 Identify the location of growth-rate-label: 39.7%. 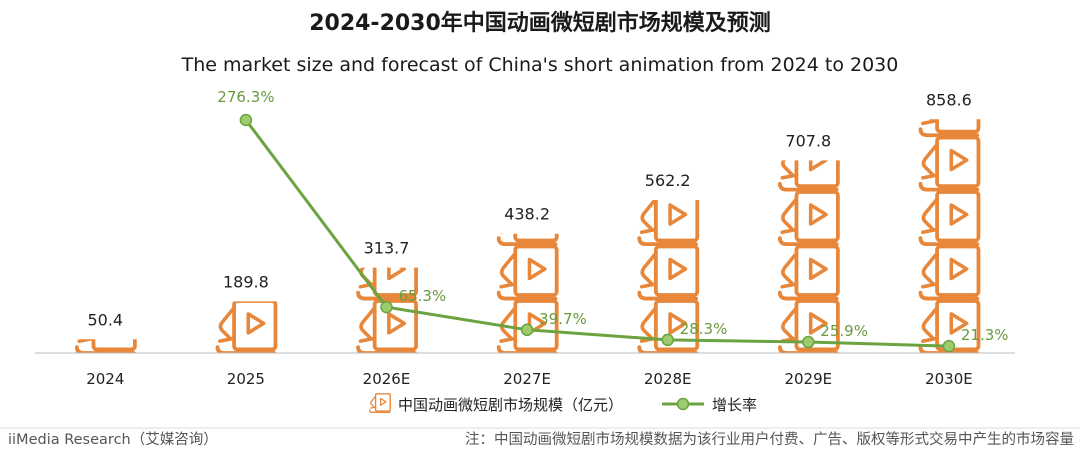
(563, 319).